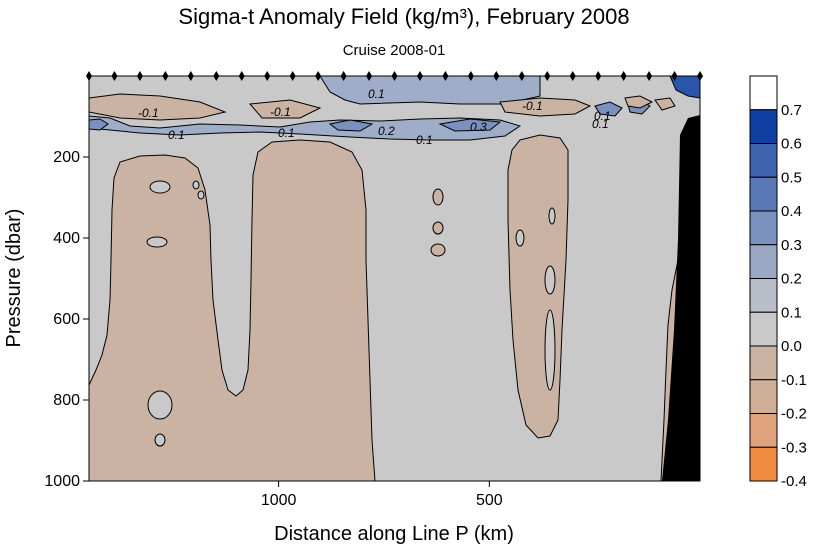 The width and height of the screenshot is (815, 548). What do you see at coordinates (794, 380) in the screenshot?
I see `colorbar-label: -0.1` at bounding box center [794, 380].